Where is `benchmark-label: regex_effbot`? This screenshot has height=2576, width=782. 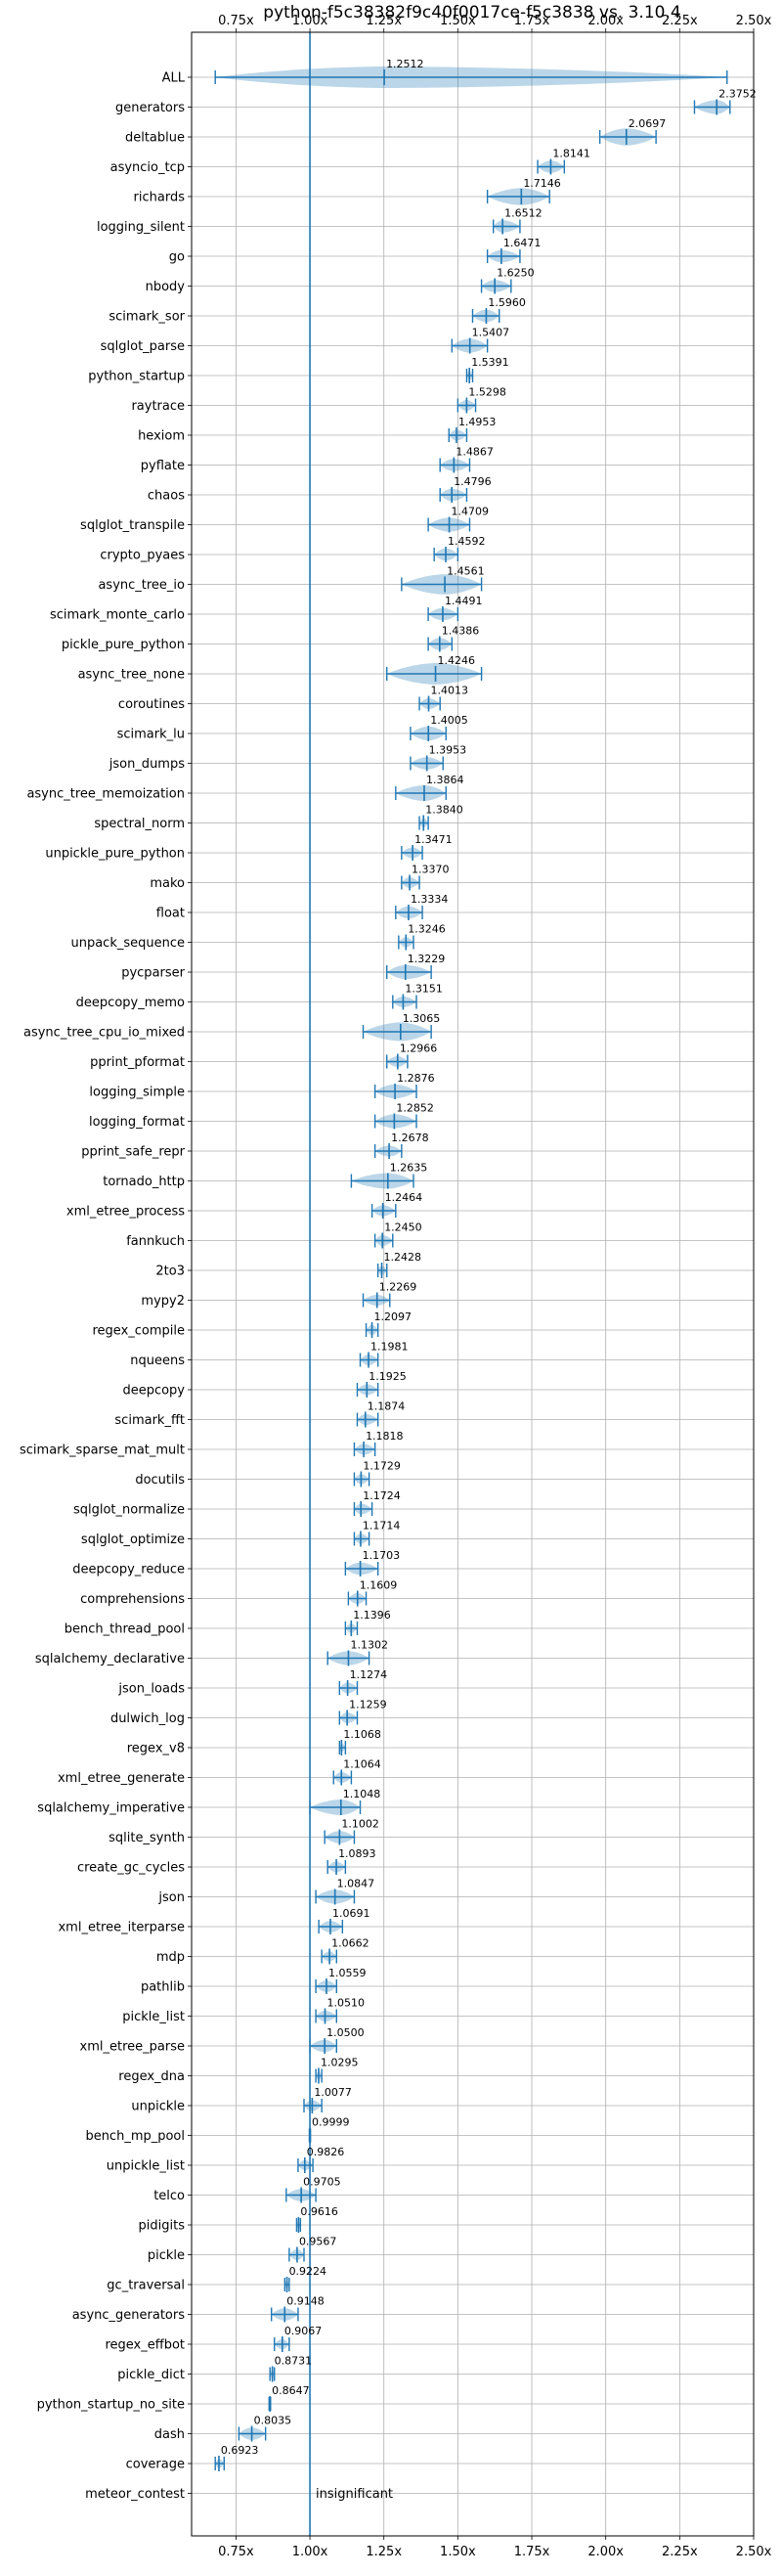 benchmark-label: regex_effbot is located at coordinates (145, 2345).